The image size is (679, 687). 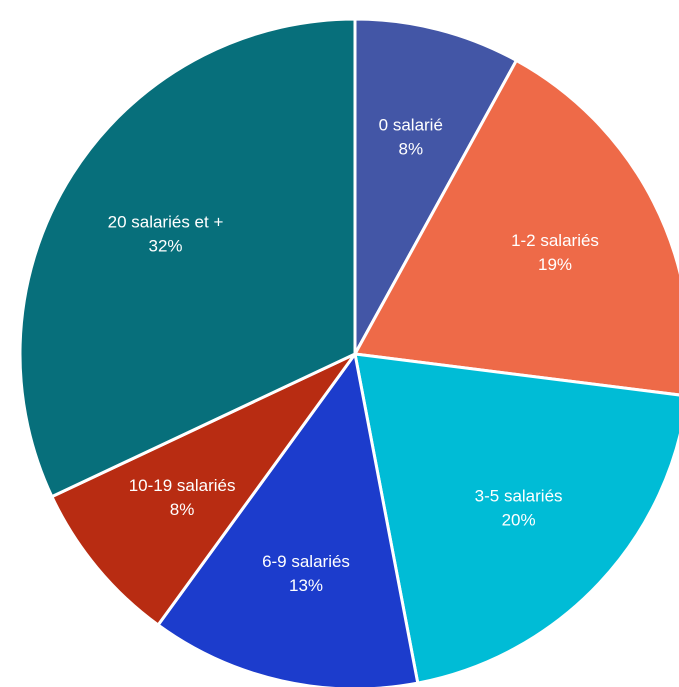 What do you see at coordinates (166, 222) in the screenshot?
I see `slice-category-label: 20 salariés et +` at bounding box center [166, 222].